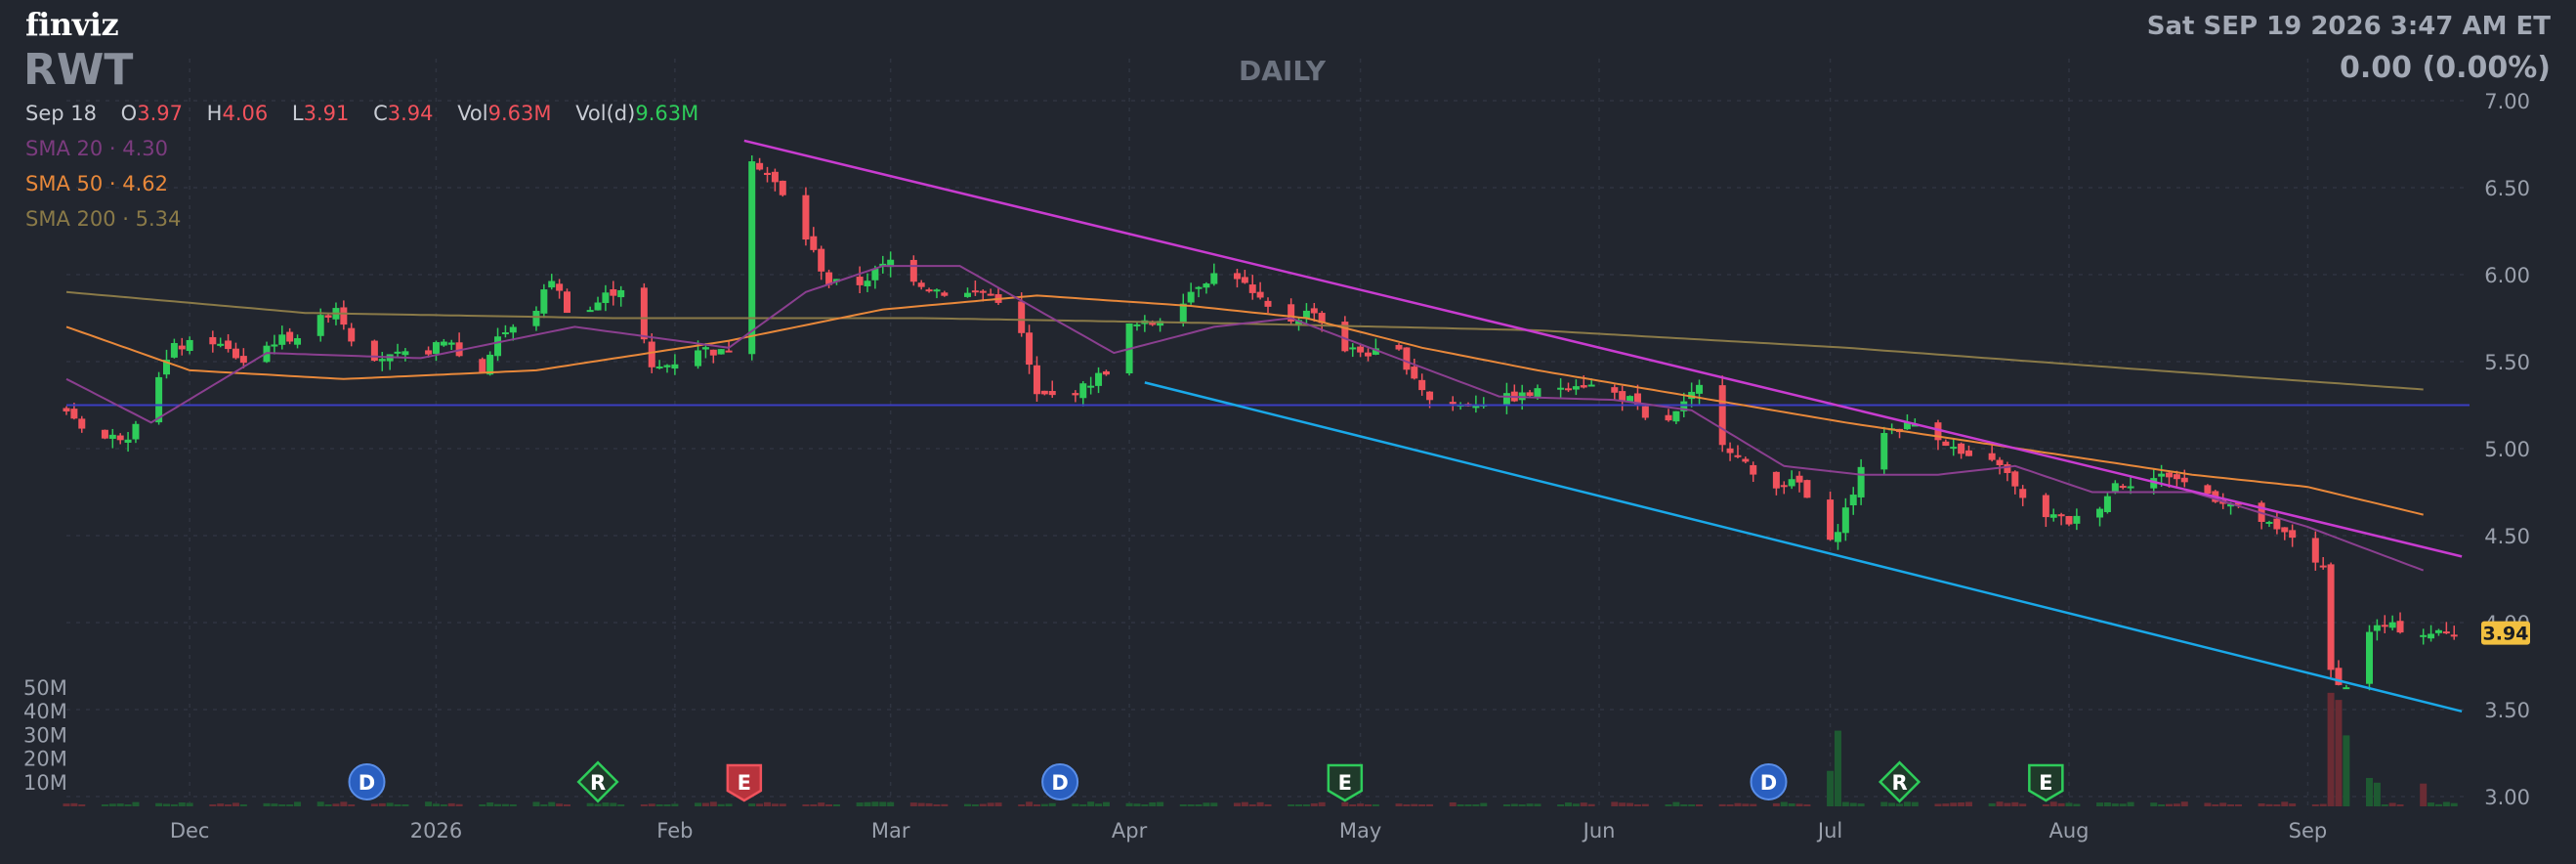  Describe the element at coordinates (2507, 275) in the screenshot. I see `y-tick-label: 6.00` at that location.